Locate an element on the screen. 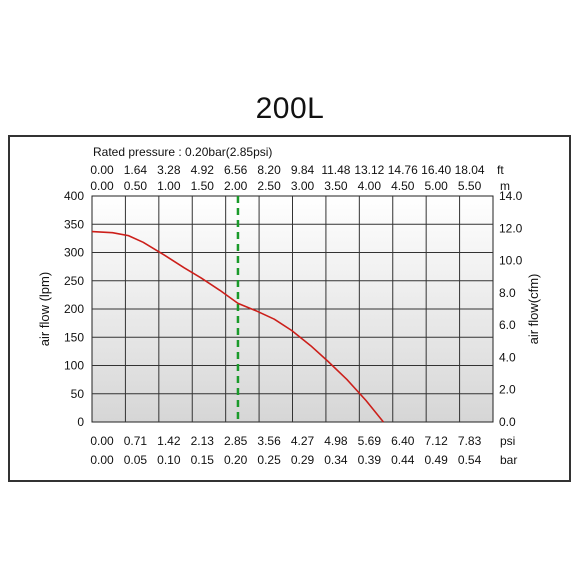  x-tick-label-bar: 0.39 is located at coordinates (370, 460).